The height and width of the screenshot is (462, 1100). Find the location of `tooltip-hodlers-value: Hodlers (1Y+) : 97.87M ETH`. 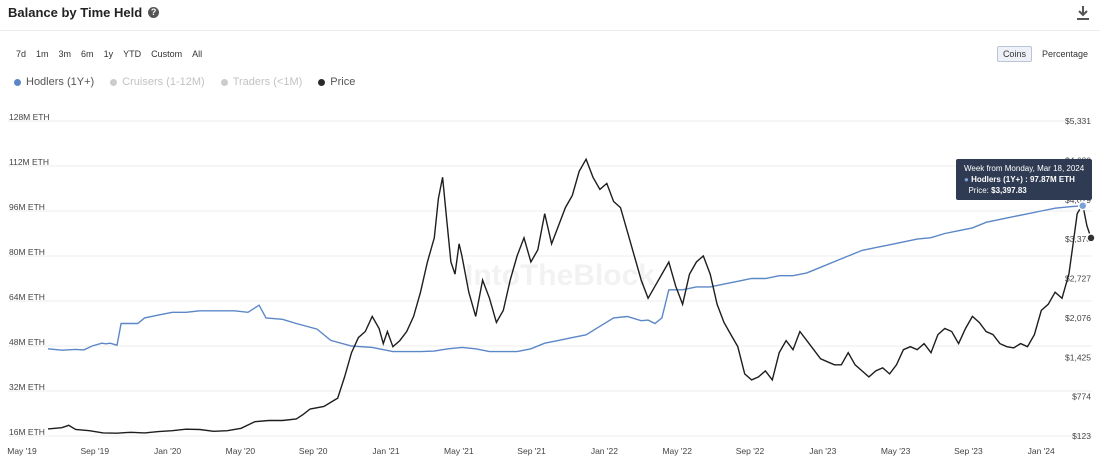

tooltip-hodlers-value: Hodlers (1Y+) : 97.87M ETH is located at coordinates (1023, 179).